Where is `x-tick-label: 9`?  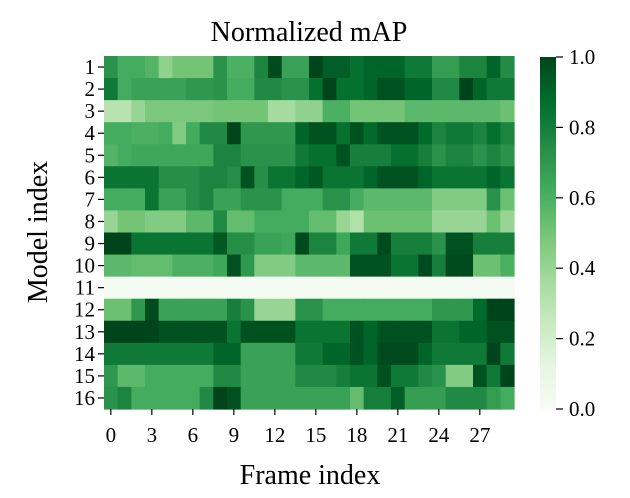
x-tick-label: 9 is located at coordinates (234, 435).